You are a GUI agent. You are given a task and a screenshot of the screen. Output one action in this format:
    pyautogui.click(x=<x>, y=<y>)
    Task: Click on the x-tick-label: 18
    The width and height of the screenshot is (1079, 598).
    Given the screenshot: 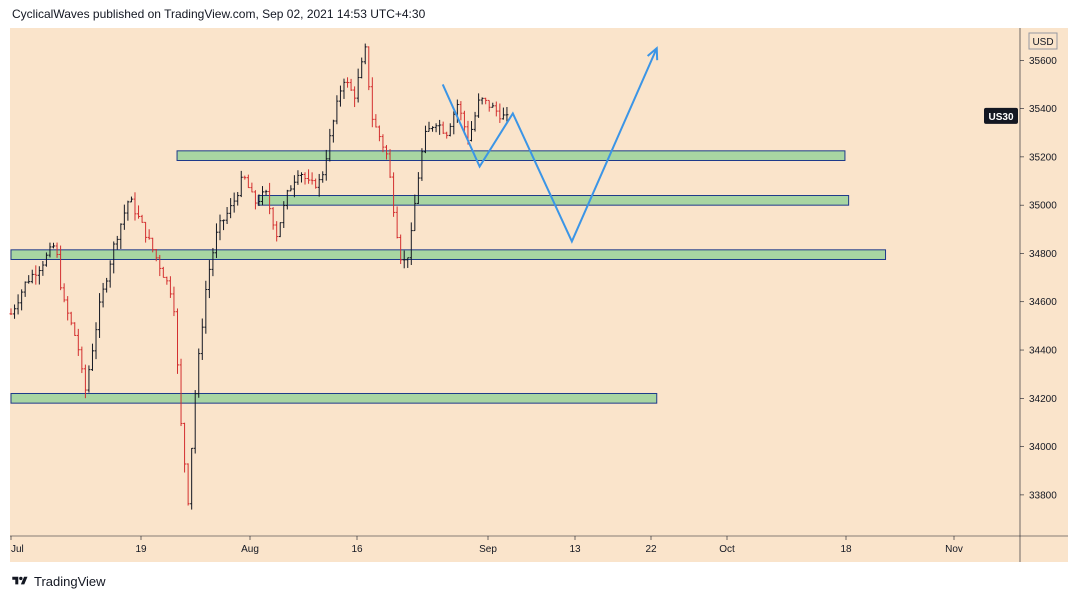 What is the action you would take?
    pyautogui.click(x=846, y=549)
    